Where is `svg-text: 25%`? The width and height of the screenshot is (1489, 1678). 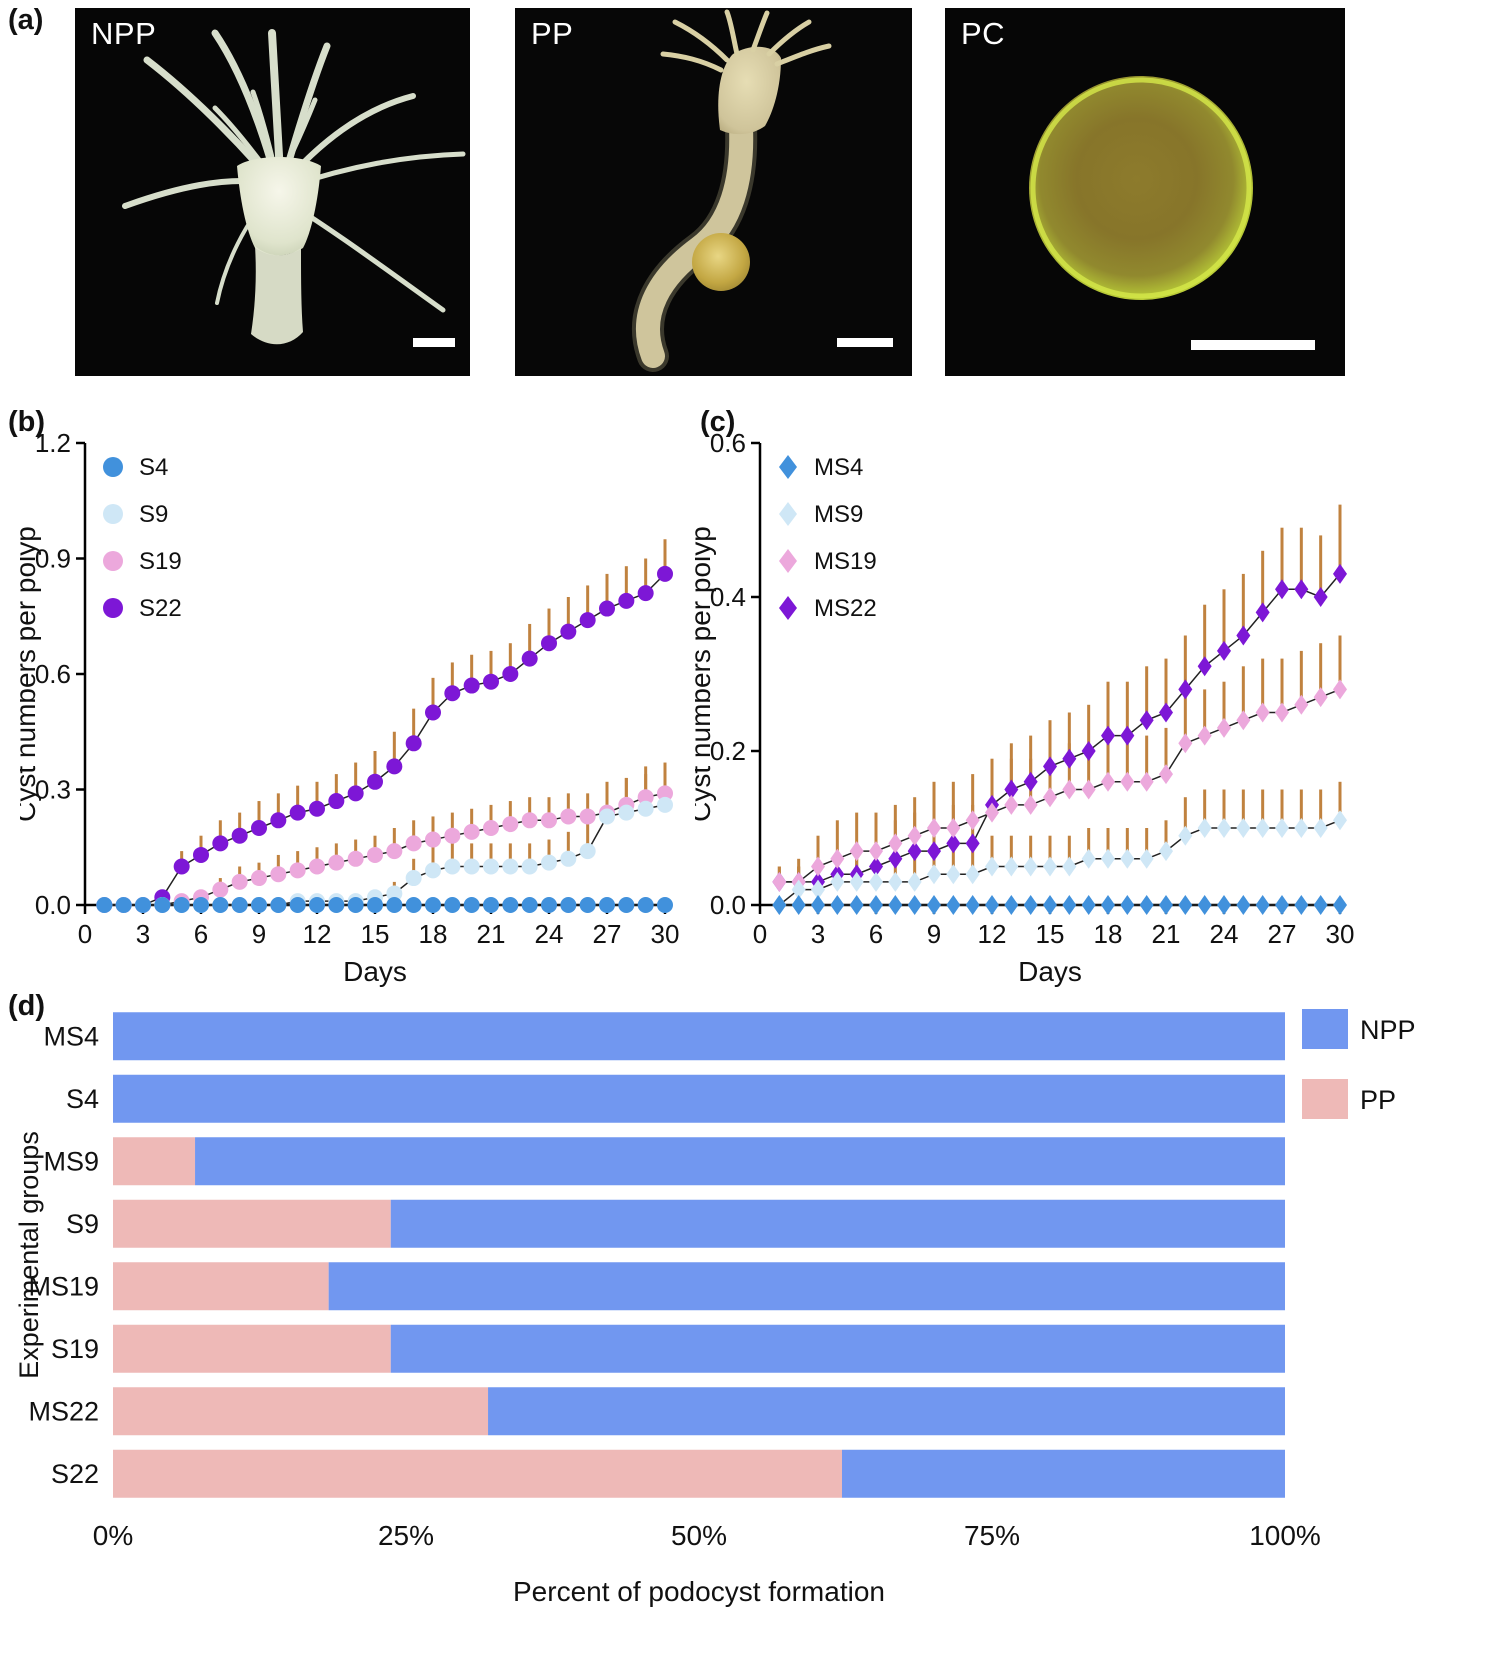
svg-text: 25% is located at coordinates (406, 1535).